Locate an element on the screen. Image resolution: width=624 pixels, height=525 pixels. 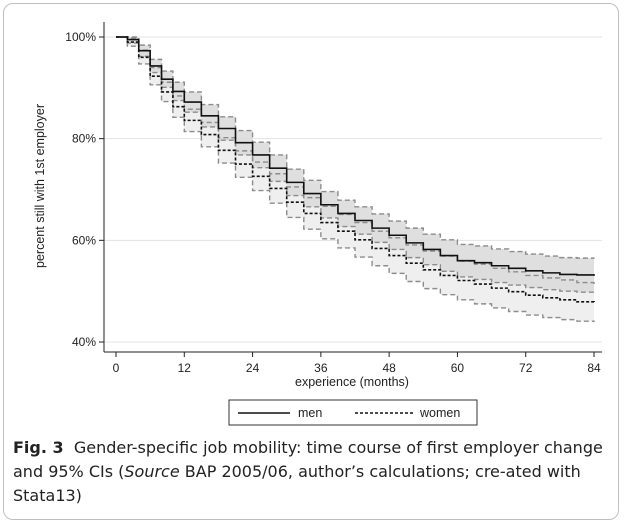
x-axis-ticks: 0 12 24 36 48 60 72 84 is located at coordinates (357, 363).